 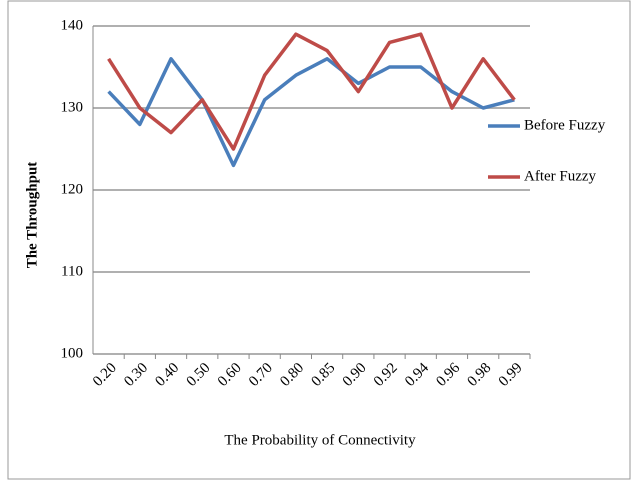 I want to click on x-tick-label: 0.60, so click(x=230, y=375).